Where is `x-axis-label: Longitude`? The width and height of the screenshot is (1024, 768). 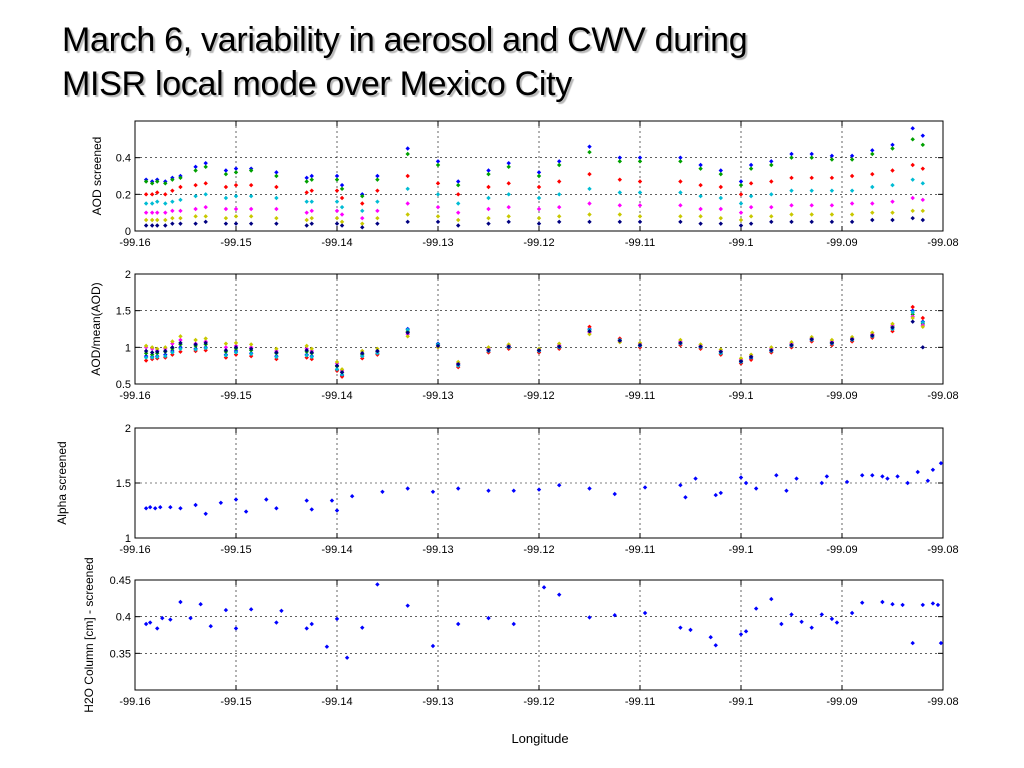 x-axis-label: Longitude is located at coordinates (540, 738).